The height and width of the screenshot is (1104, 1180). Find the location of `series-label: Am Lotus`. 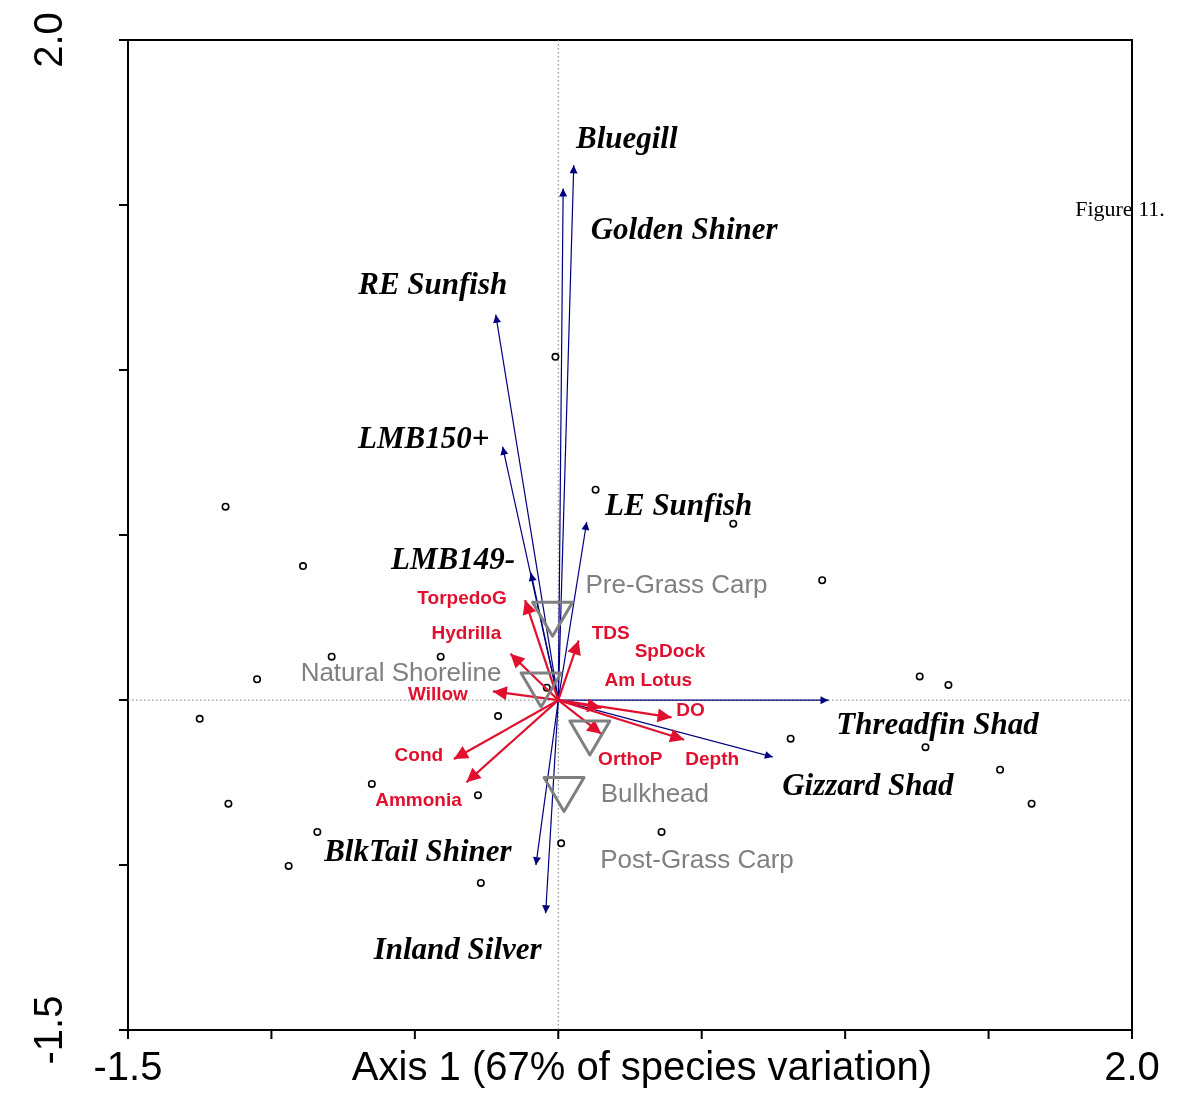

series-label: Am Lotus is located at coordinates (648, 680).